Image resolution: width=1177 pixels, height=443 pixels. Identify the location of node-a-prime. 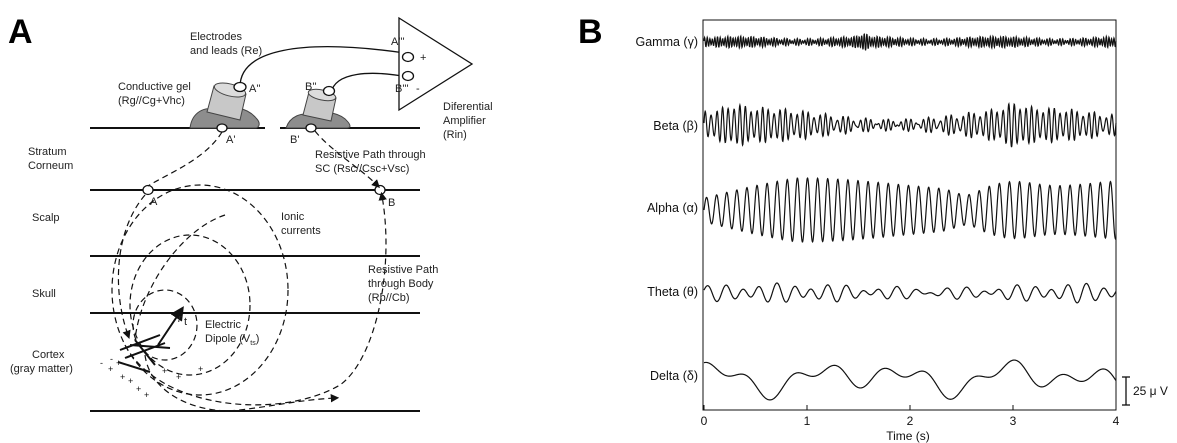
(222, 128).